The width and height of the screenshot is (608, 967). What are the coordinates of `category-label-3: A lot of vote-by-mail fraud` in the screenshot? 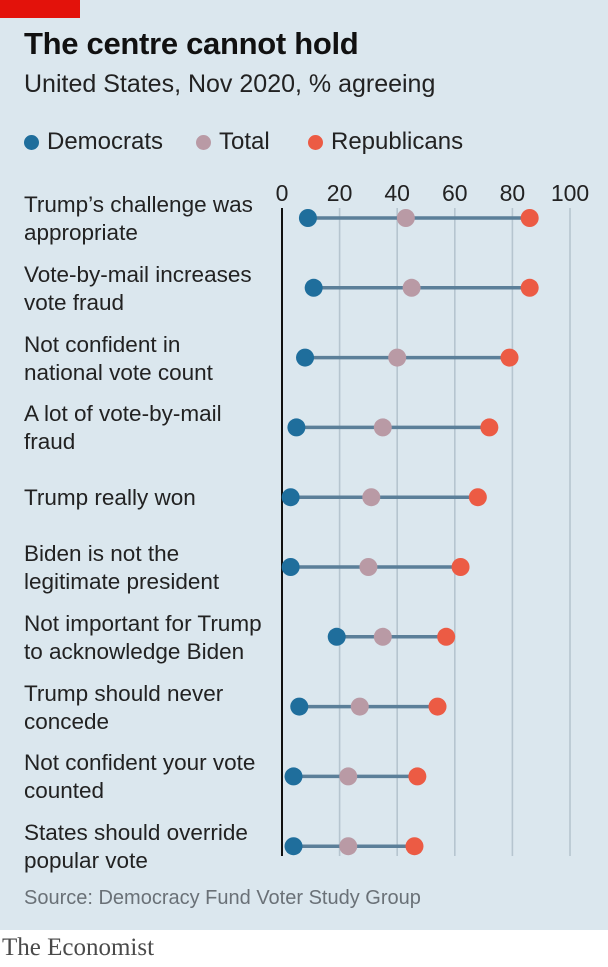 It's located at (149, 428).